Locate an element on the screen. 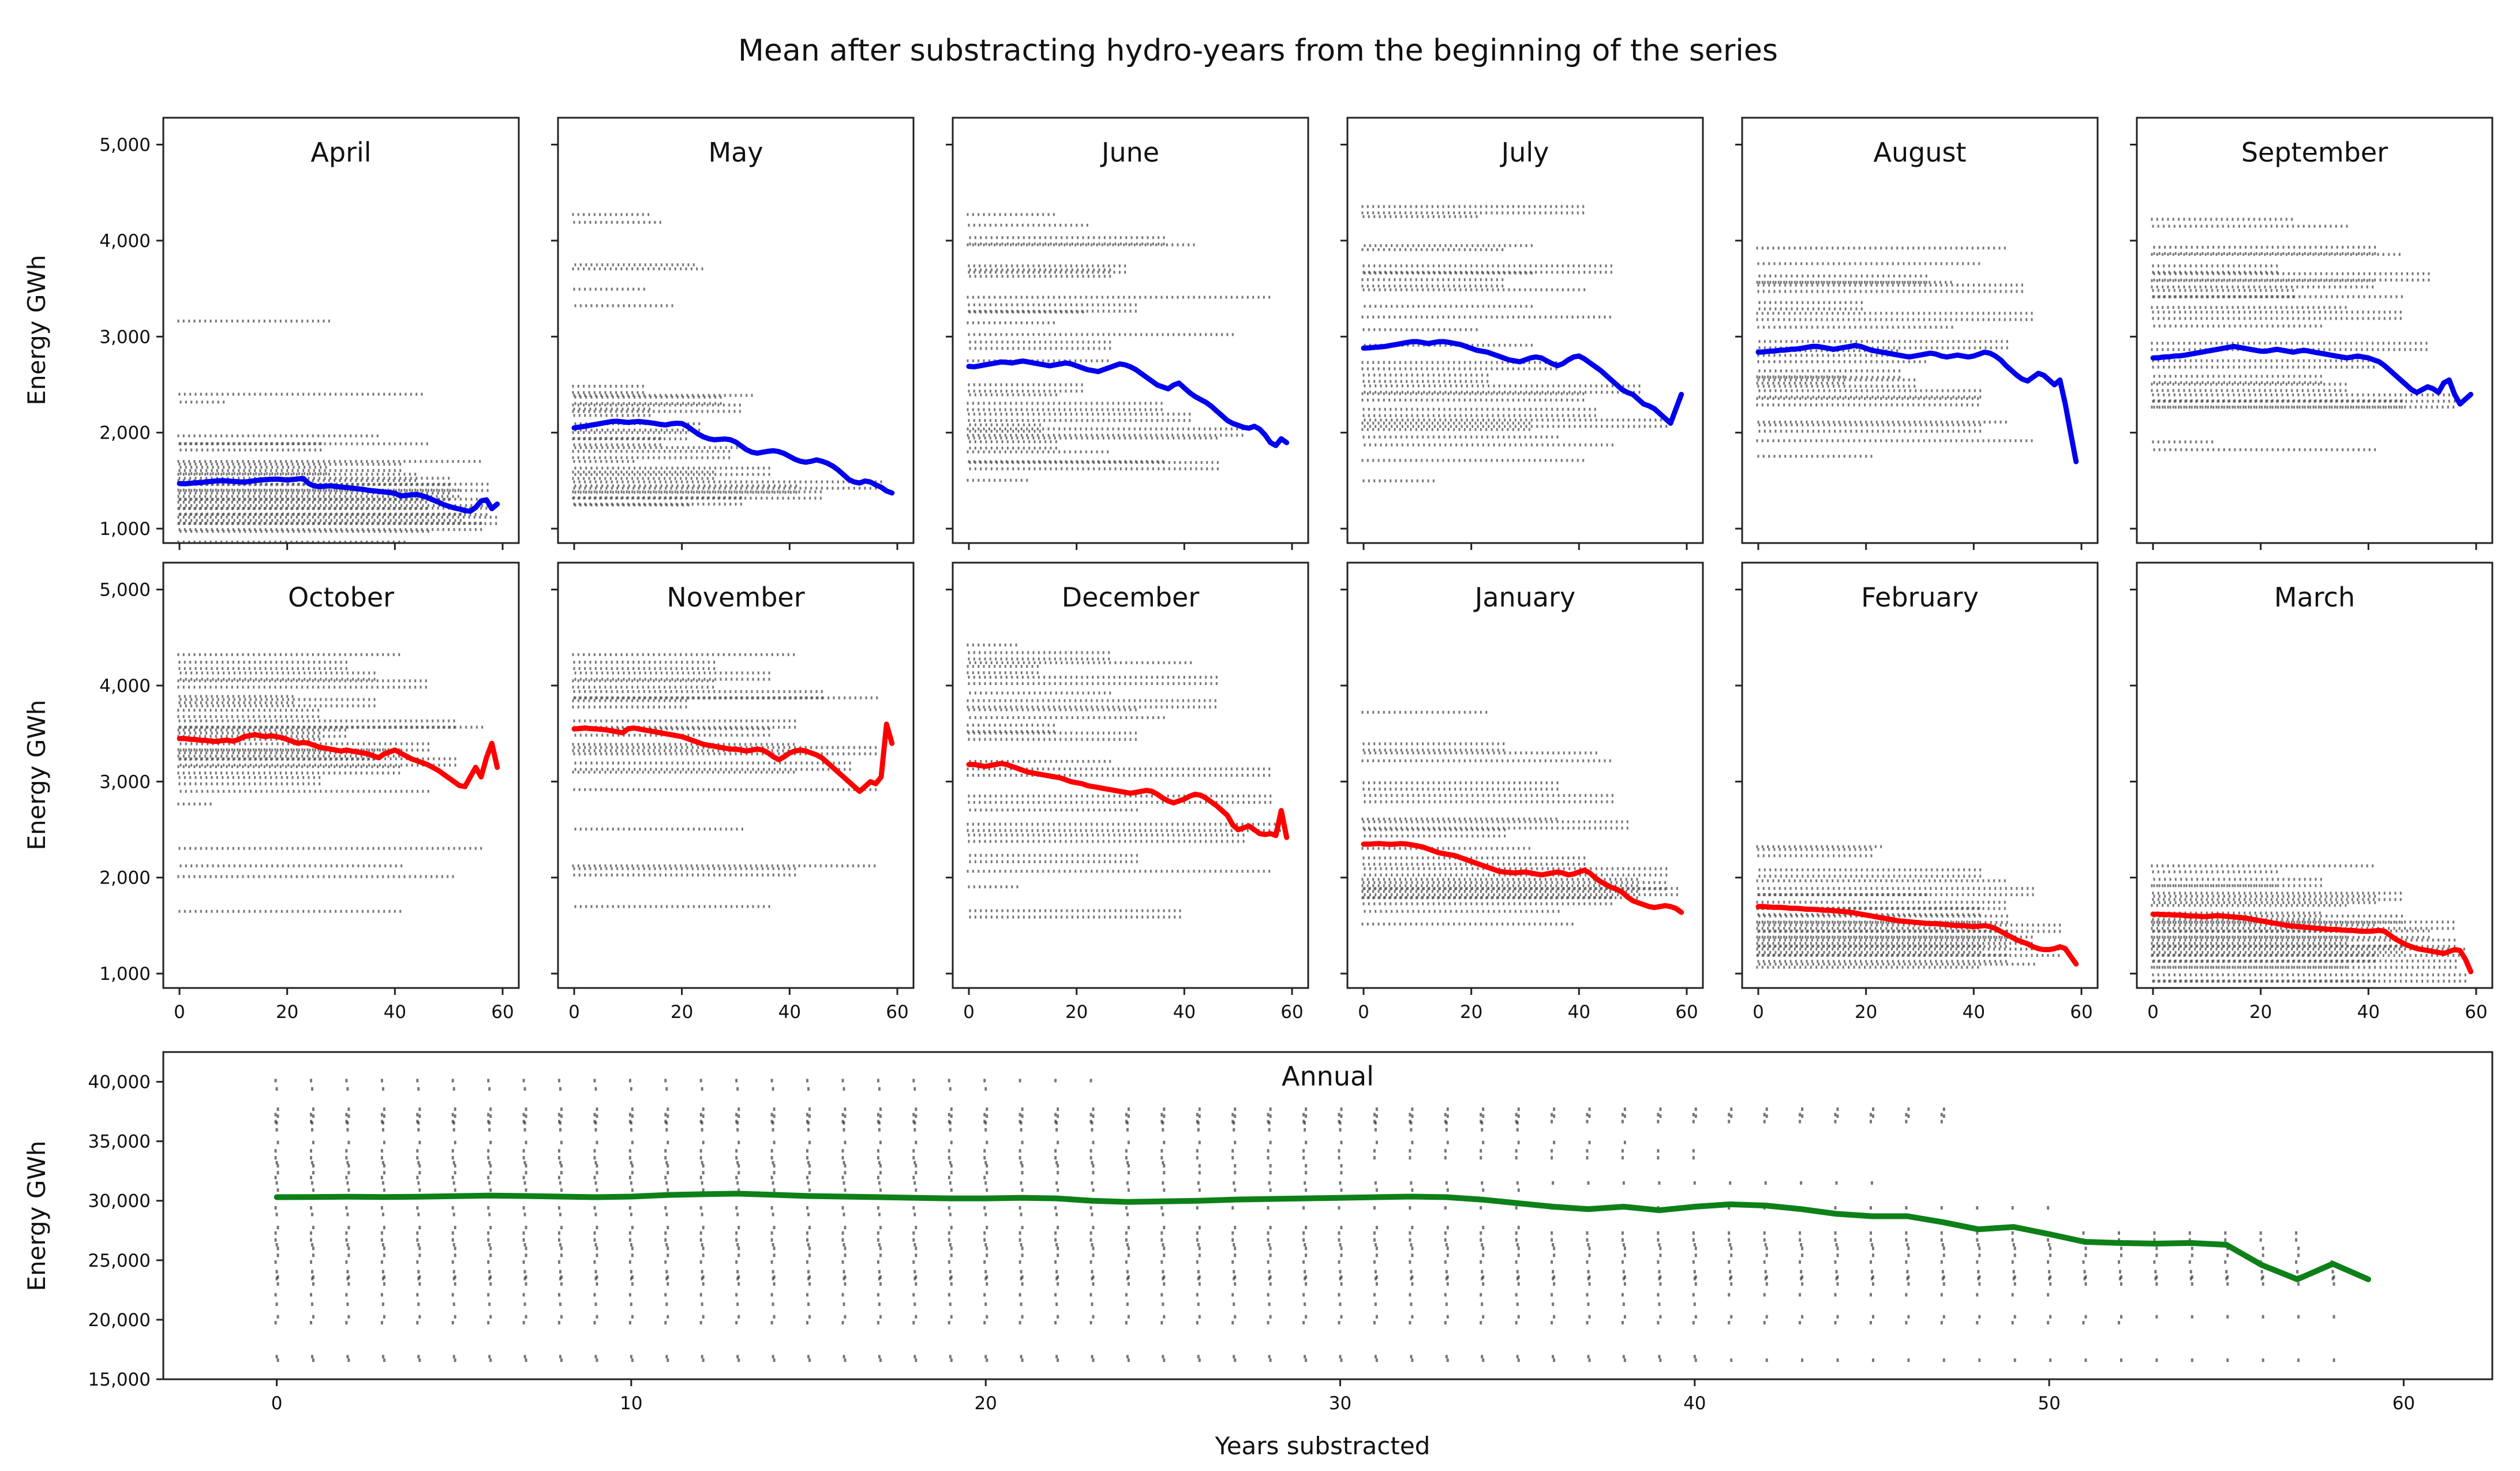  august-mean-line is located at coordinates (1917, 404).